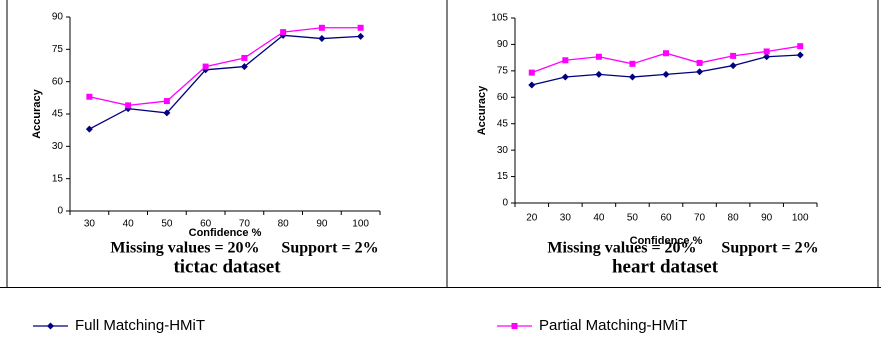 The height and width of the screenshot is (345, 881). Describe the element at coordinates (499, 18) in the screenshot. I see `y-tick-label: 105` at that location.